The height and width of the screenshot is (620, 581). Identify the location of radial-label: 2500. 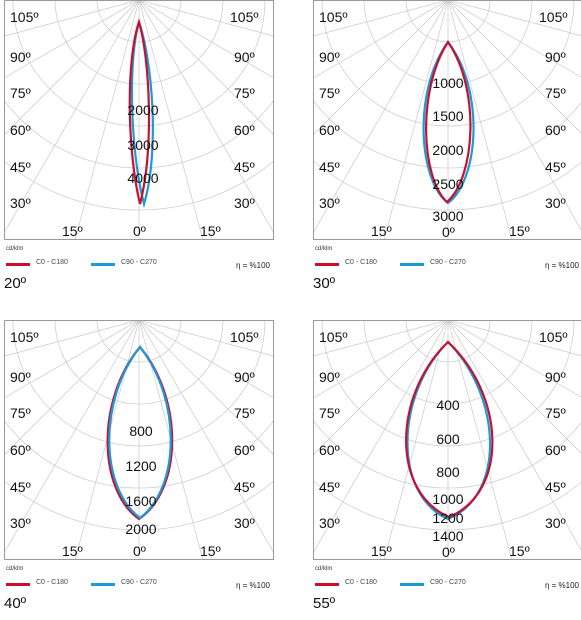
(447, 184).